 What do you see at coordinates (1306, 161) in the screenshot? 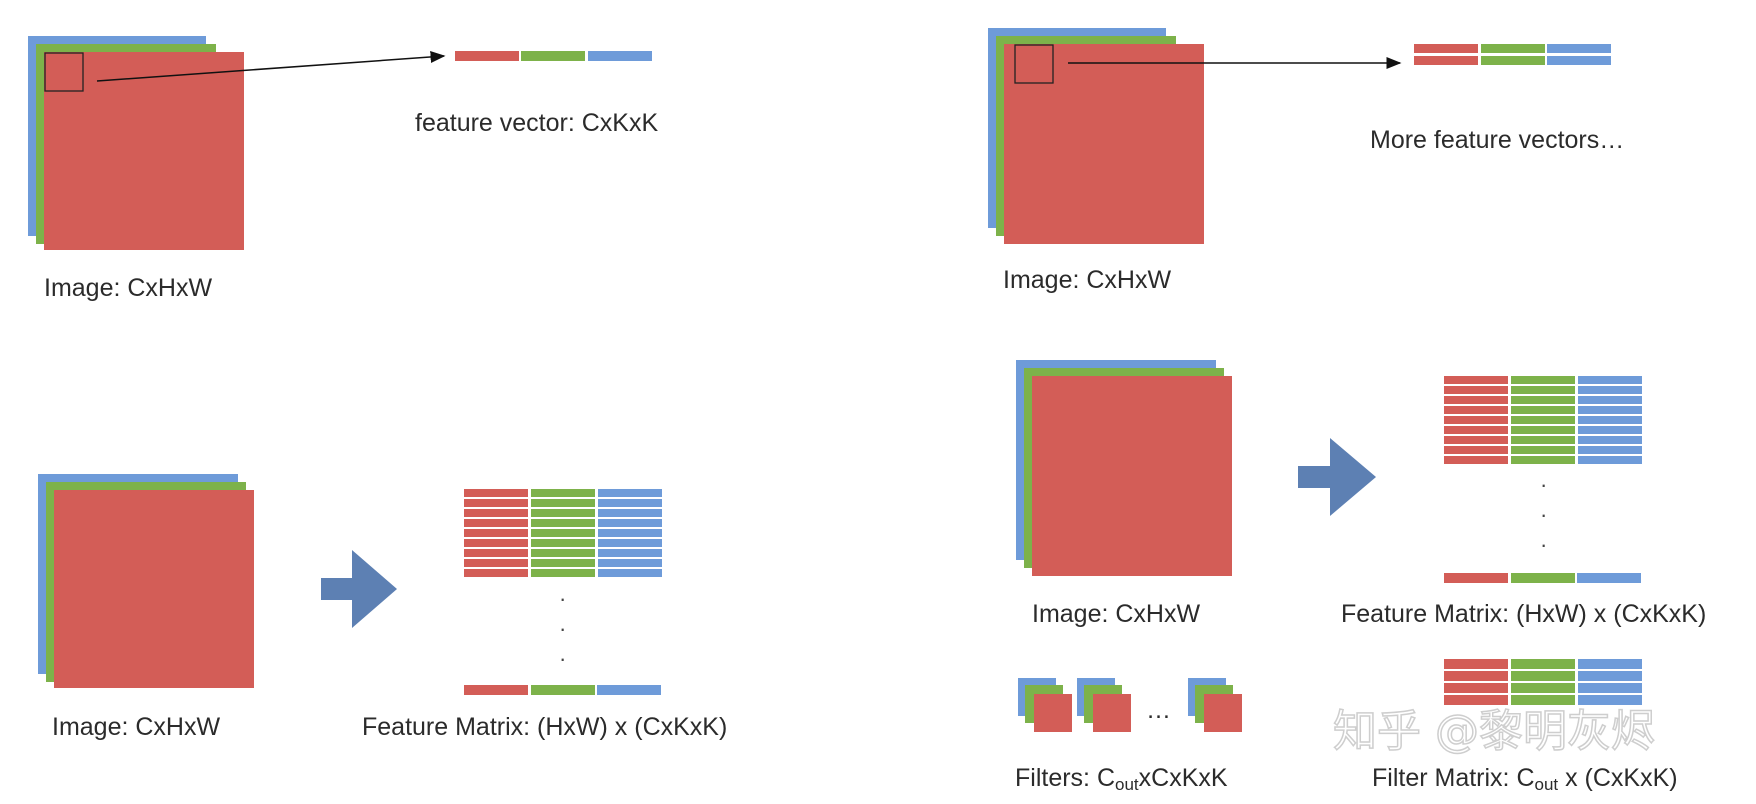
I see `panel-2: More feature vectors… Image: CxHxW` at bounding box center [1306, 161].